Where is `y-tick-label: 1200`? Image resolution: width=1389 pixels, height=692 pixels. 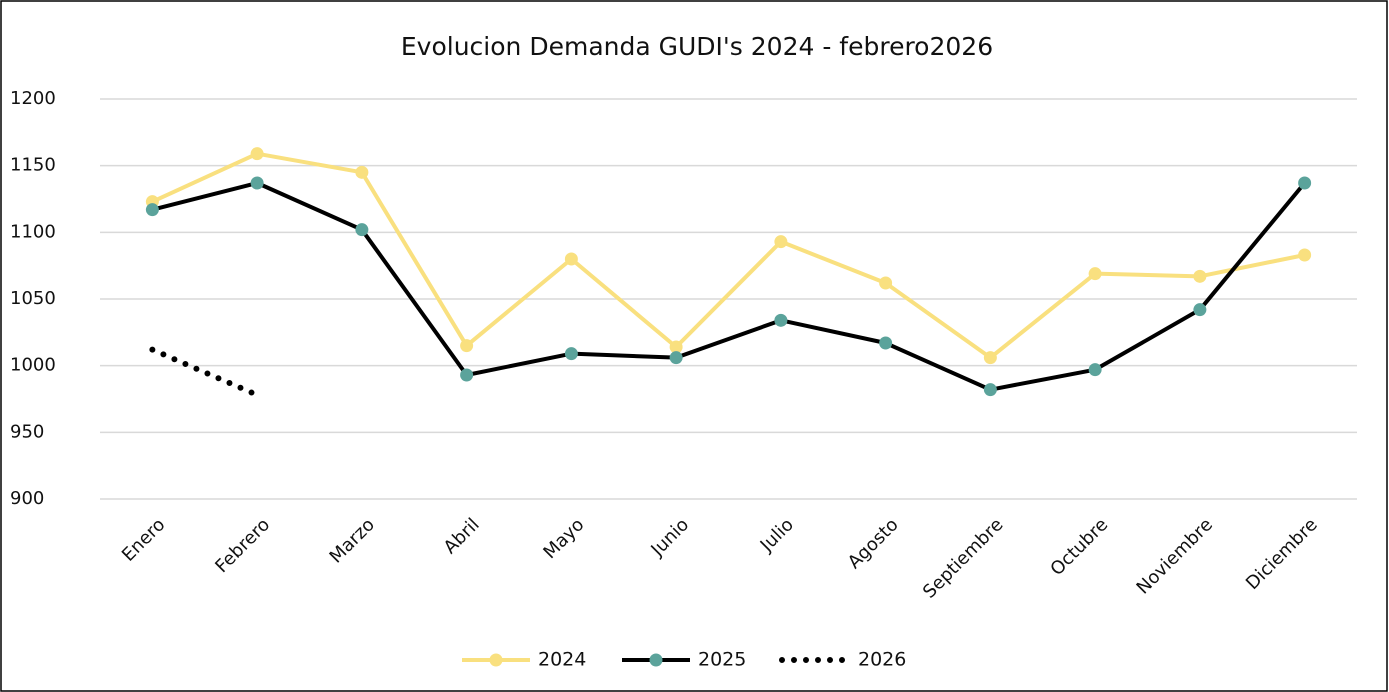
y-tick-label: 1200 is located at coordinates (33, 98).